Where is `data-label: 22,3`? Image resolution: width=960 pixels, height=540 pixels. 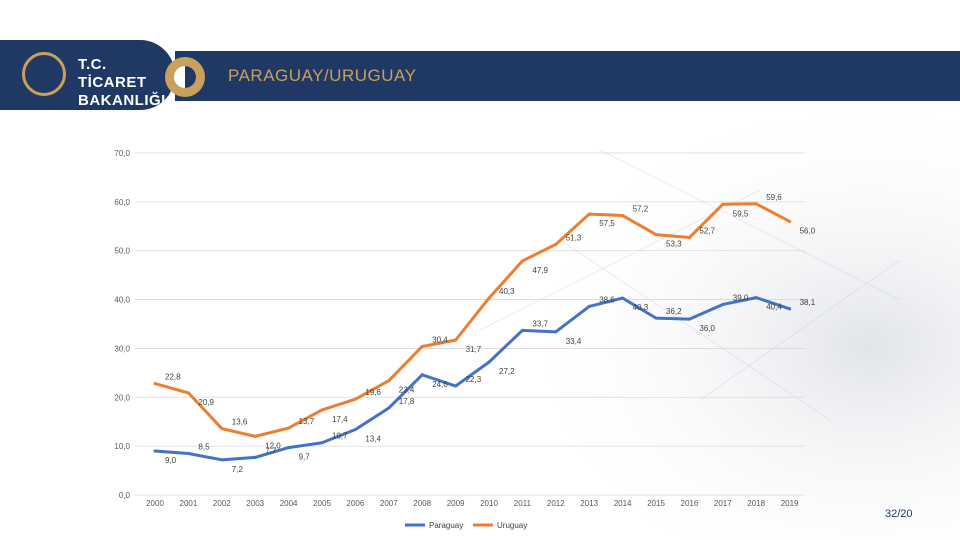 data-label: 22,3 is located at coordinates (474, 379).